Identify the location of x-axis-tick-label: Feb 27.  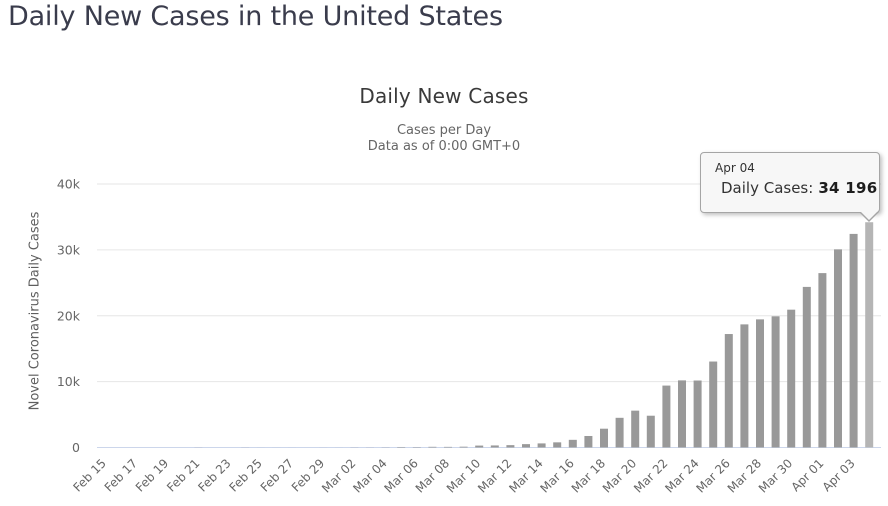
(277, 475).